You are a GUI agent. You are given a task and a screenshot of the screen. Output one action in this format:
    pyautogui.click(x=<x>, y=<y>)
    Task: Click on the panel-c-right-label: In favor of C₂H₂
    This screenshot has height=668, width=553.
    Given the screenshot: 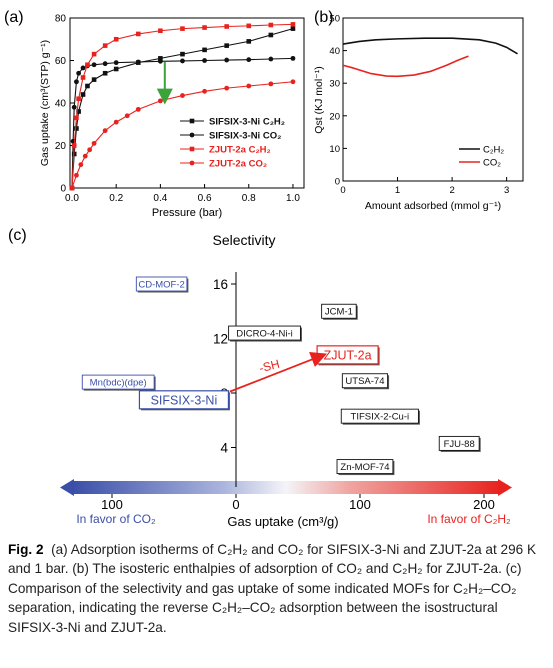 What is the action you would take?
    pyautogui.click(x=469, y=519)
    